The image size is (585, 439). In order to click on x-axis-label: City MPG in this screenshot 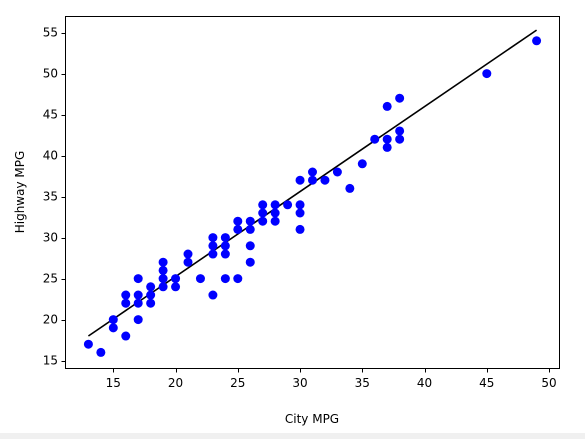, I will do `click(312, 419)`.